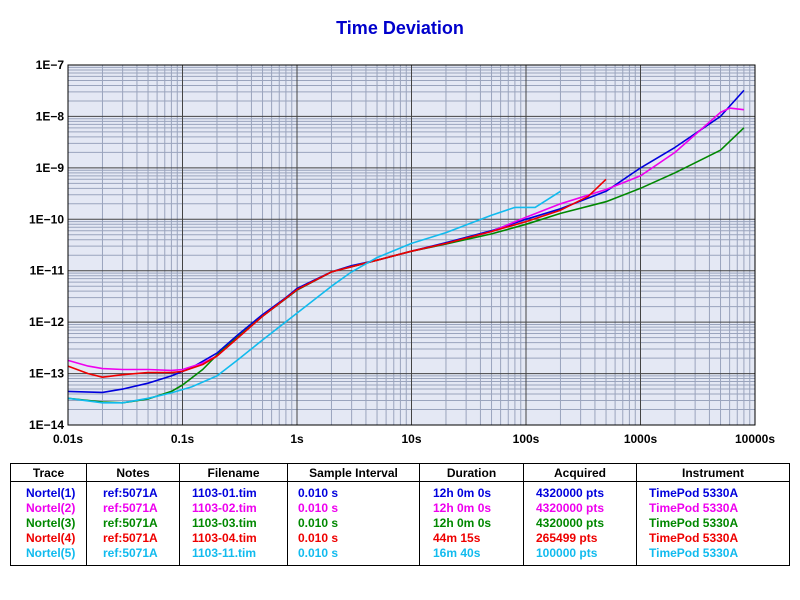 Image resolution: width=800 pixels, height=600 pixels. I want to click on y-tick-label: 1E−10, so click(46, 219).